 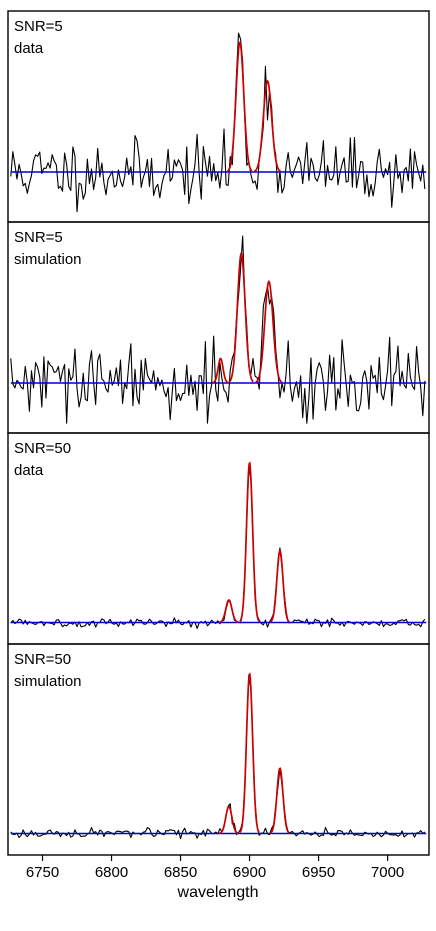 What do you see at coordinates (180, 872) in the screenshot?
I see `x-tick-label: 6850` at bounding box center [180, 872].